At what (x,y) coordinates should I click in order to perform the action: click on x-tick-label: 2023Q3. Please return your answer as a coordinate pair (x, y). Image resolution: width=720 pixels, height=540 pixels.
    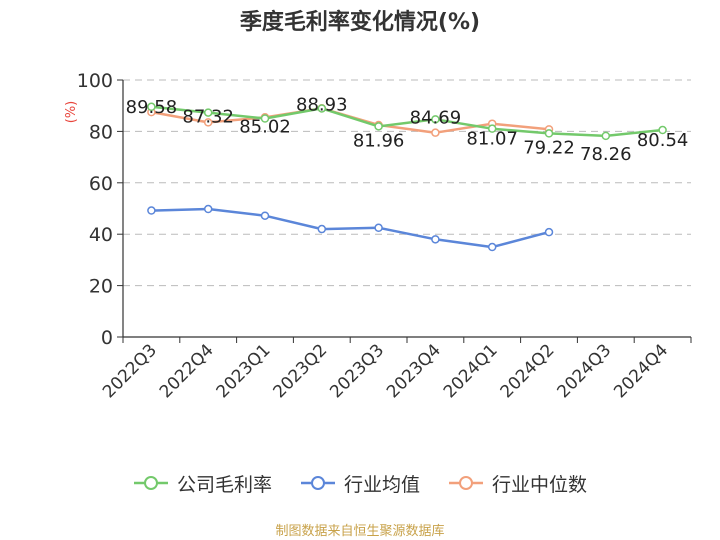
    Looking at the image, I should click on (357, 371).